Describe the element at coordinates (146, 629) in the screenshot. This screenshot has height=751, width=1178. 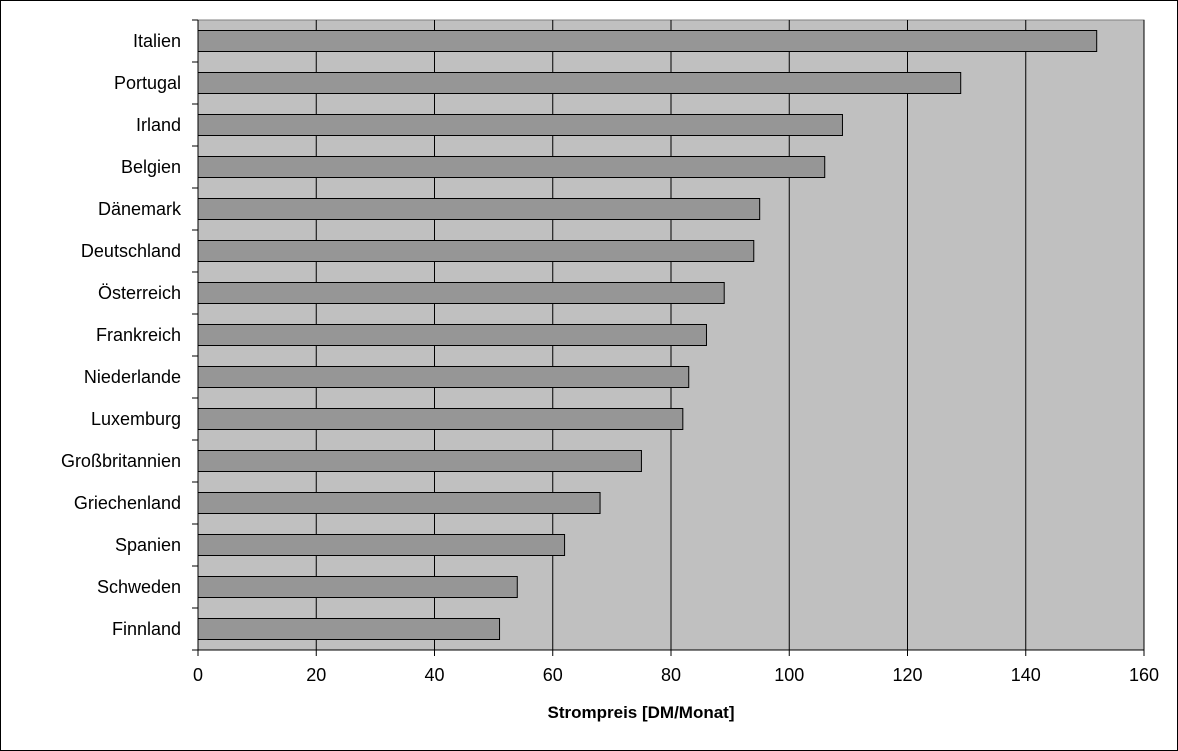
I see `category-label: Finnland` at that location.